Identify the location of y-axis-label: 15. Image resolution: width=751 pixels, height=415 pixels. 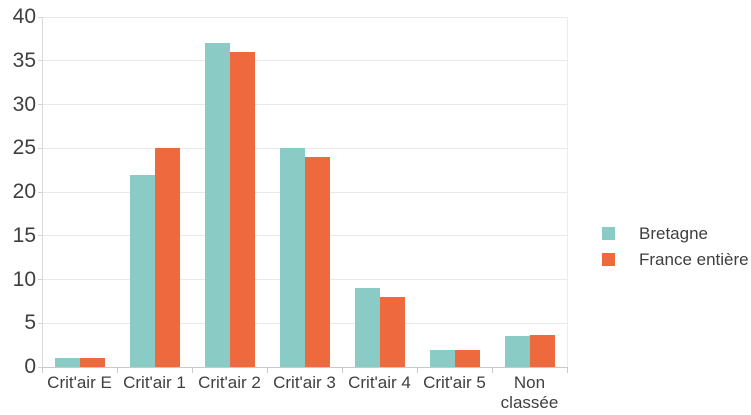
(24, 235).